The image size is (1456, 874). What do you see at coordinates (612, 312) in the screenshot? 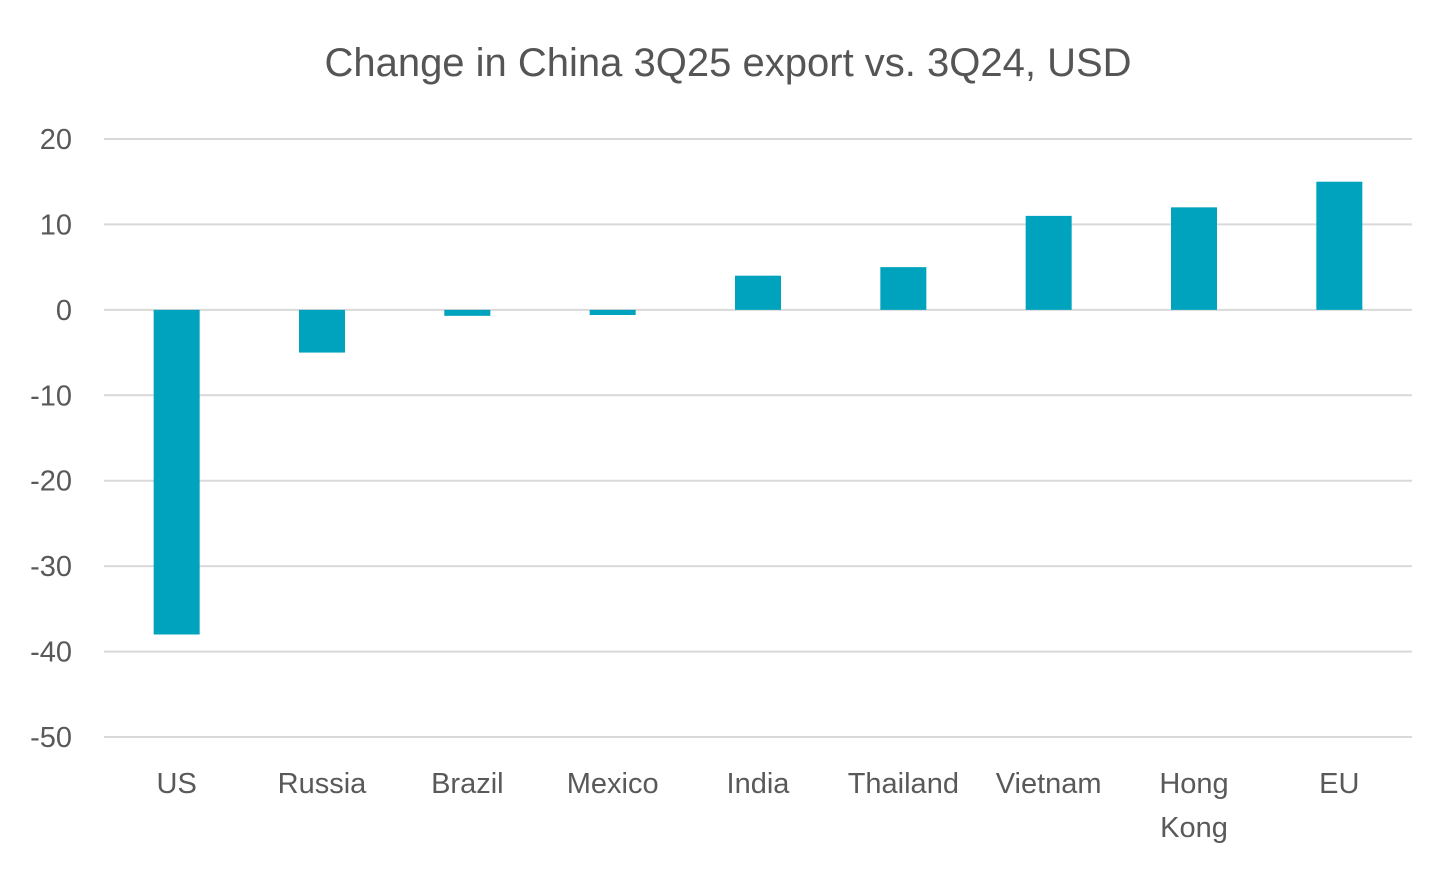
I see `bar-mexico` at bounding box center [612, 312].